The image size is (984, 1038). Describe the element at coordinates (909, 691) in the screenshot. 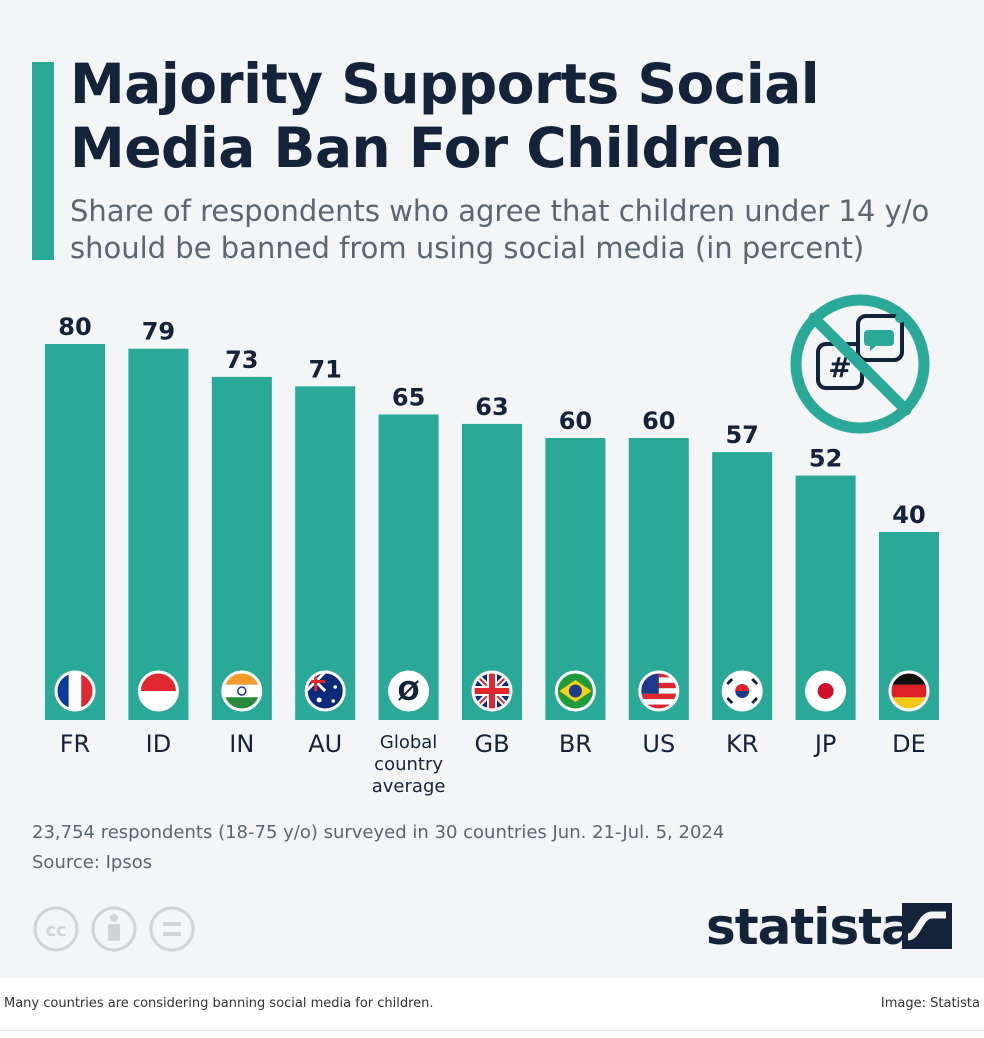

I see `flag-germany-icon` at that location.